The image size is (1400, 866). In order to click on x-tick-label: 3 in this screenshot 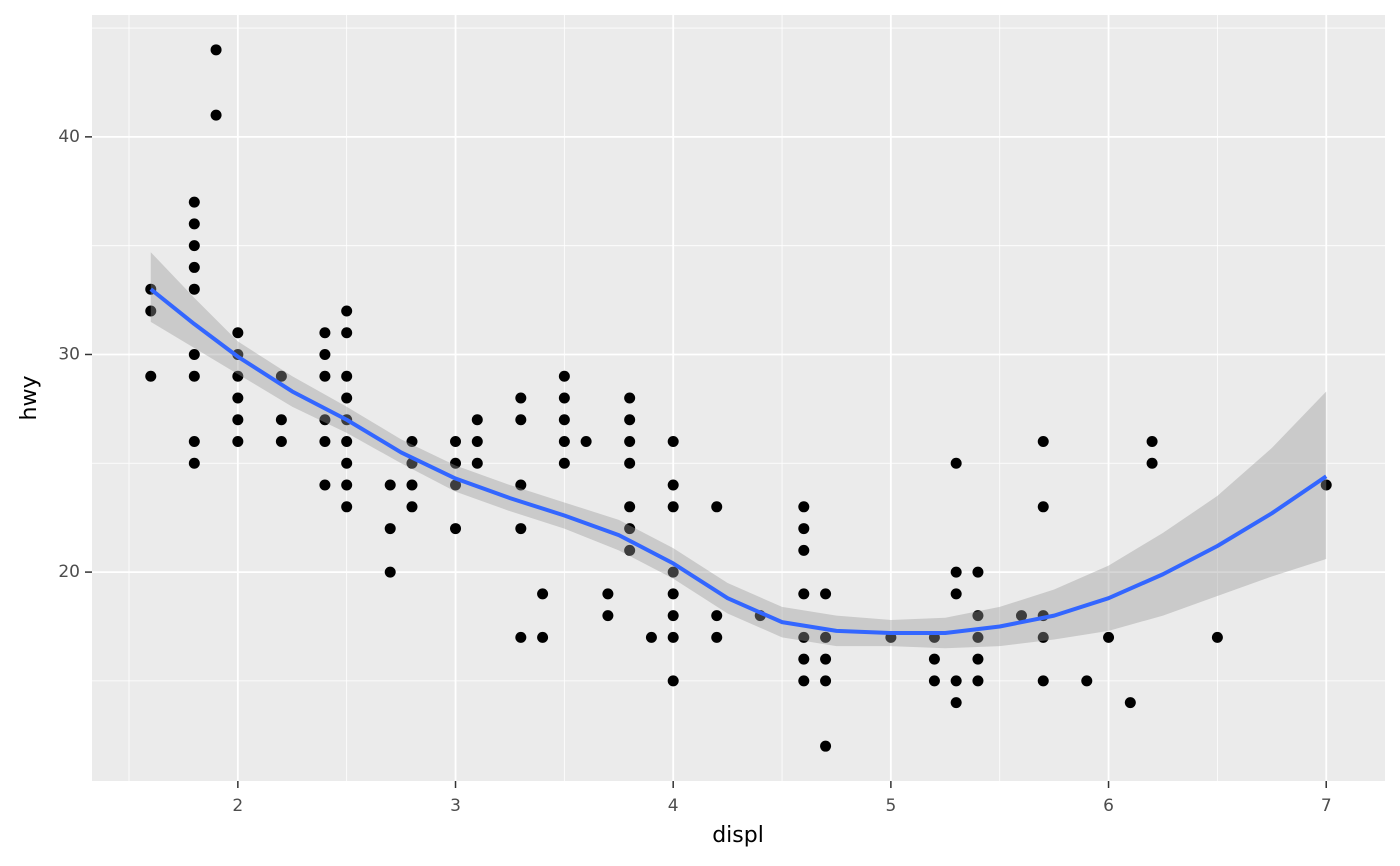, I will do `click(455, 806)`.